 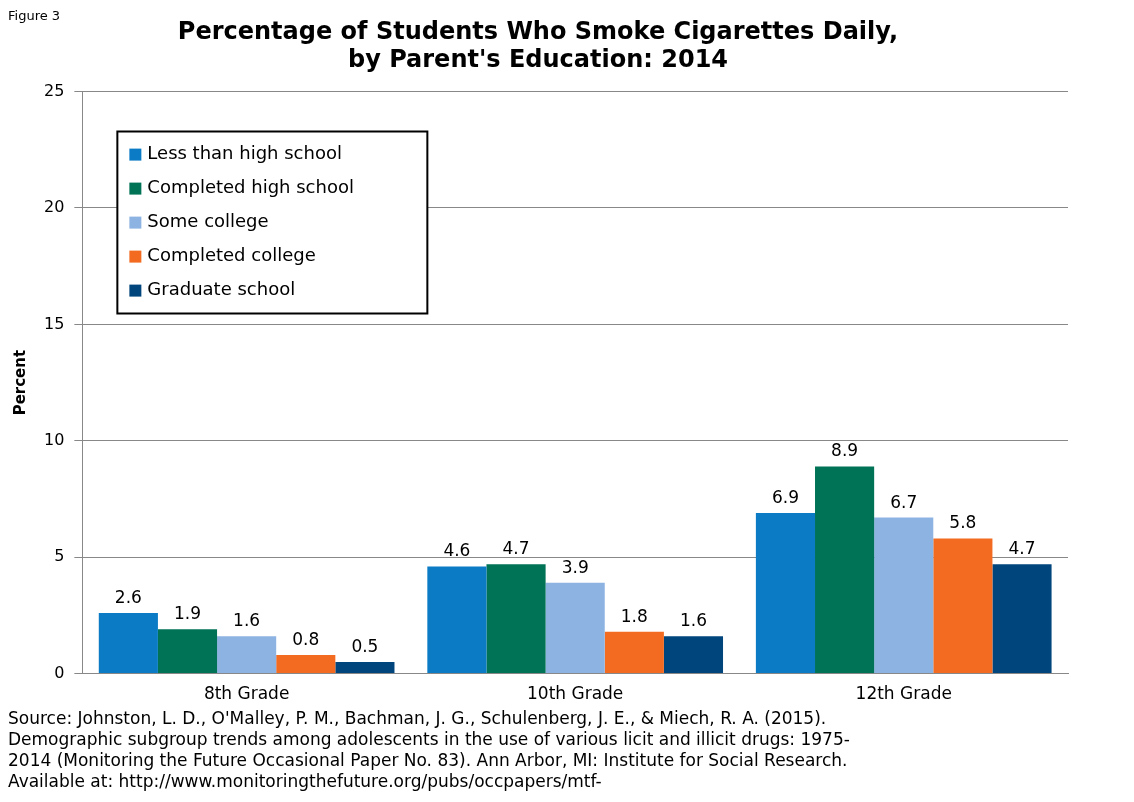 I want to click on legend-label: Completed college, so click(x=231, y=255).